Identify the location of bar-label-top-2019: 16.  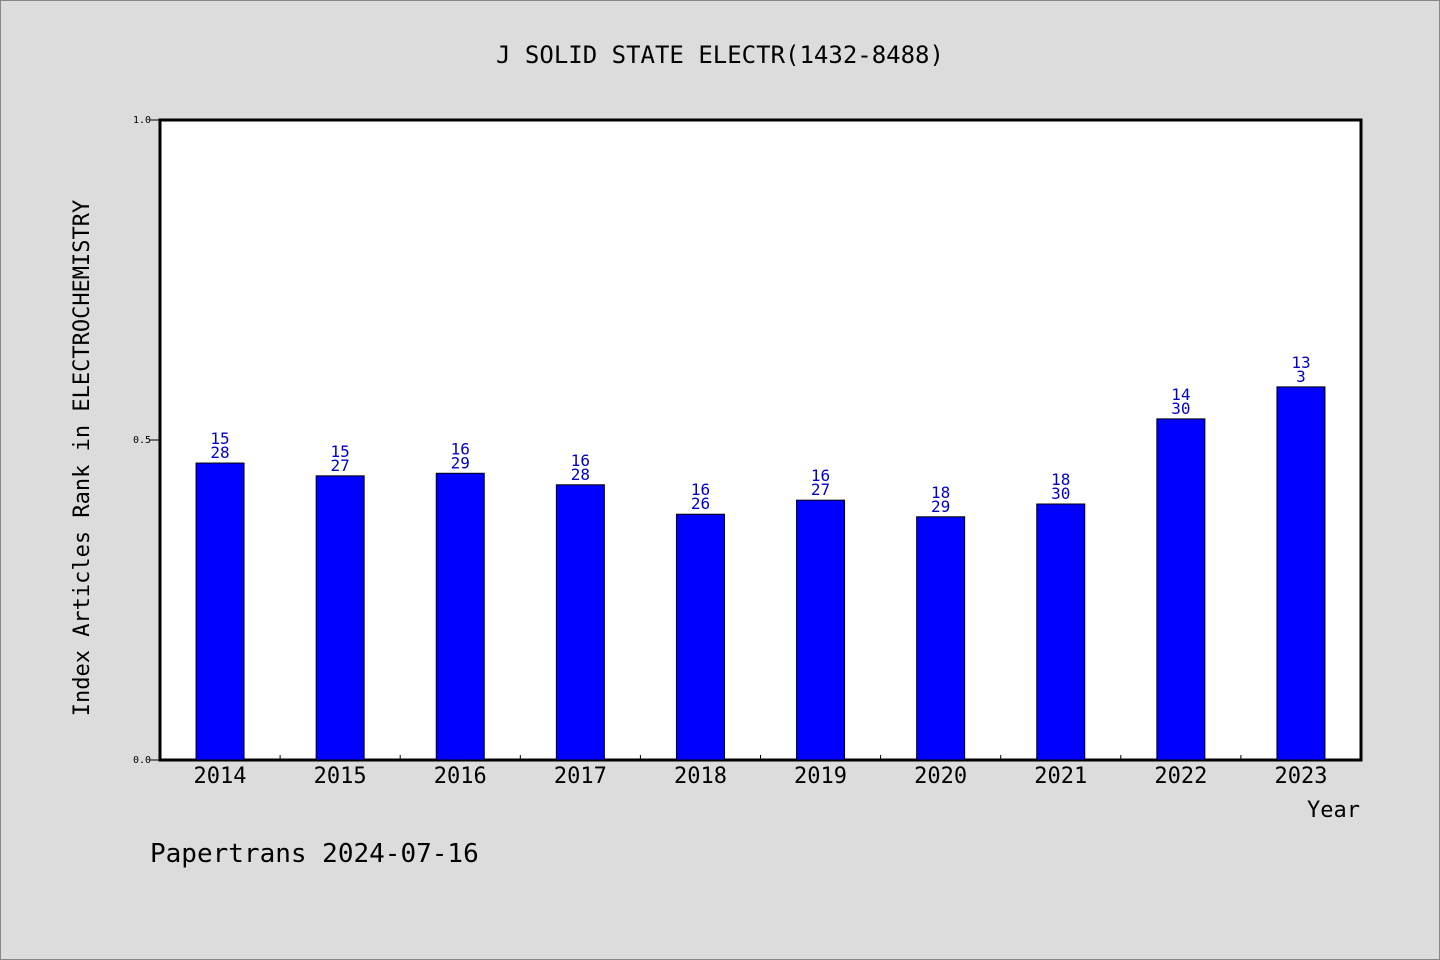
(820, 475).